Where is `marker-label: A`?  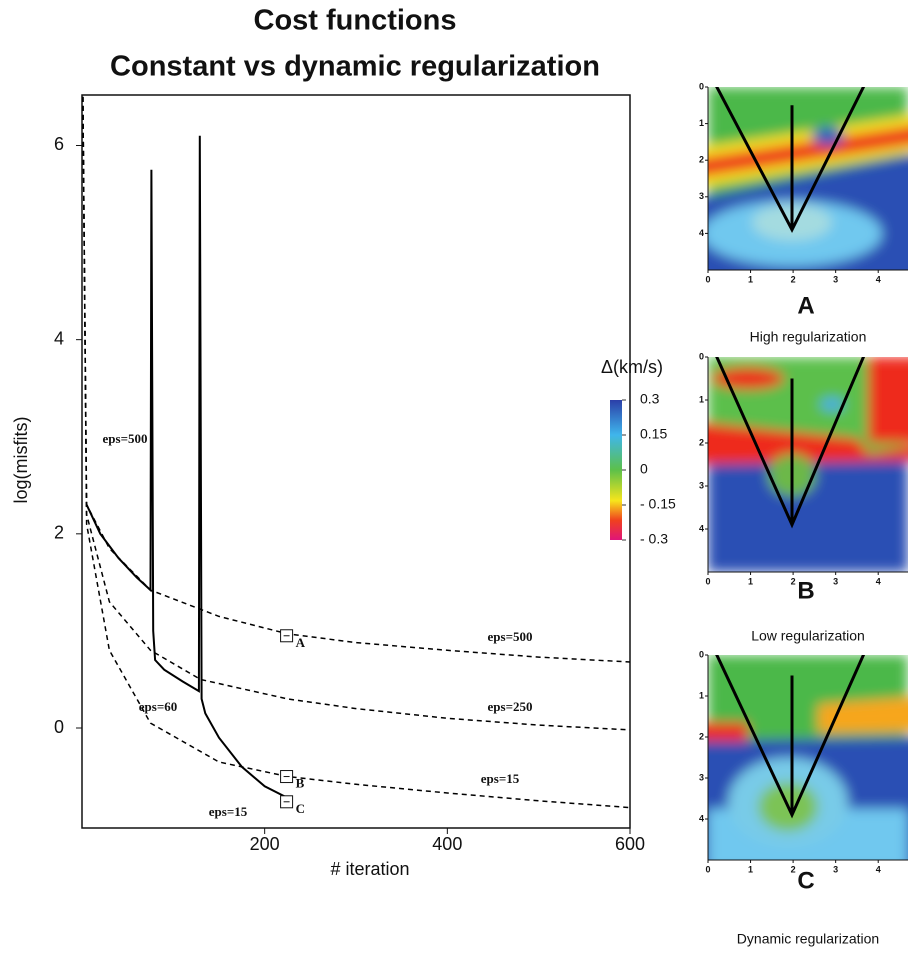 marker-label: A is located at coordinates (301, 642).